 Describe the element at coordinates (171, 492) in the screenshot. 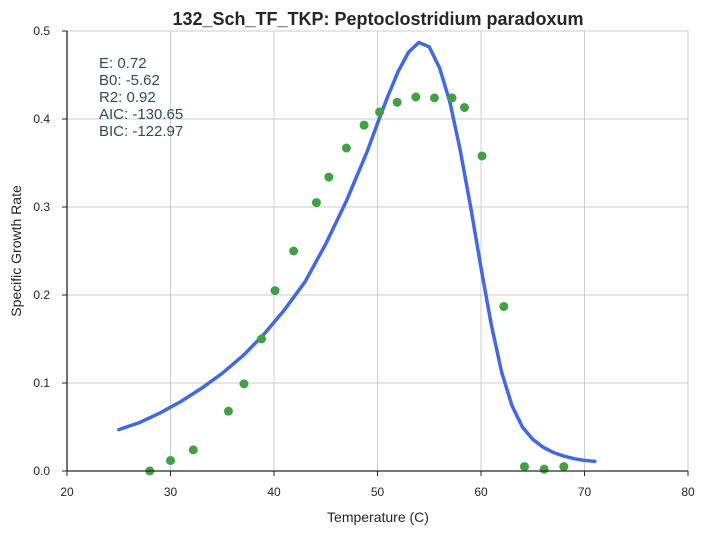

I see `x-tick-label: 30` at that location.